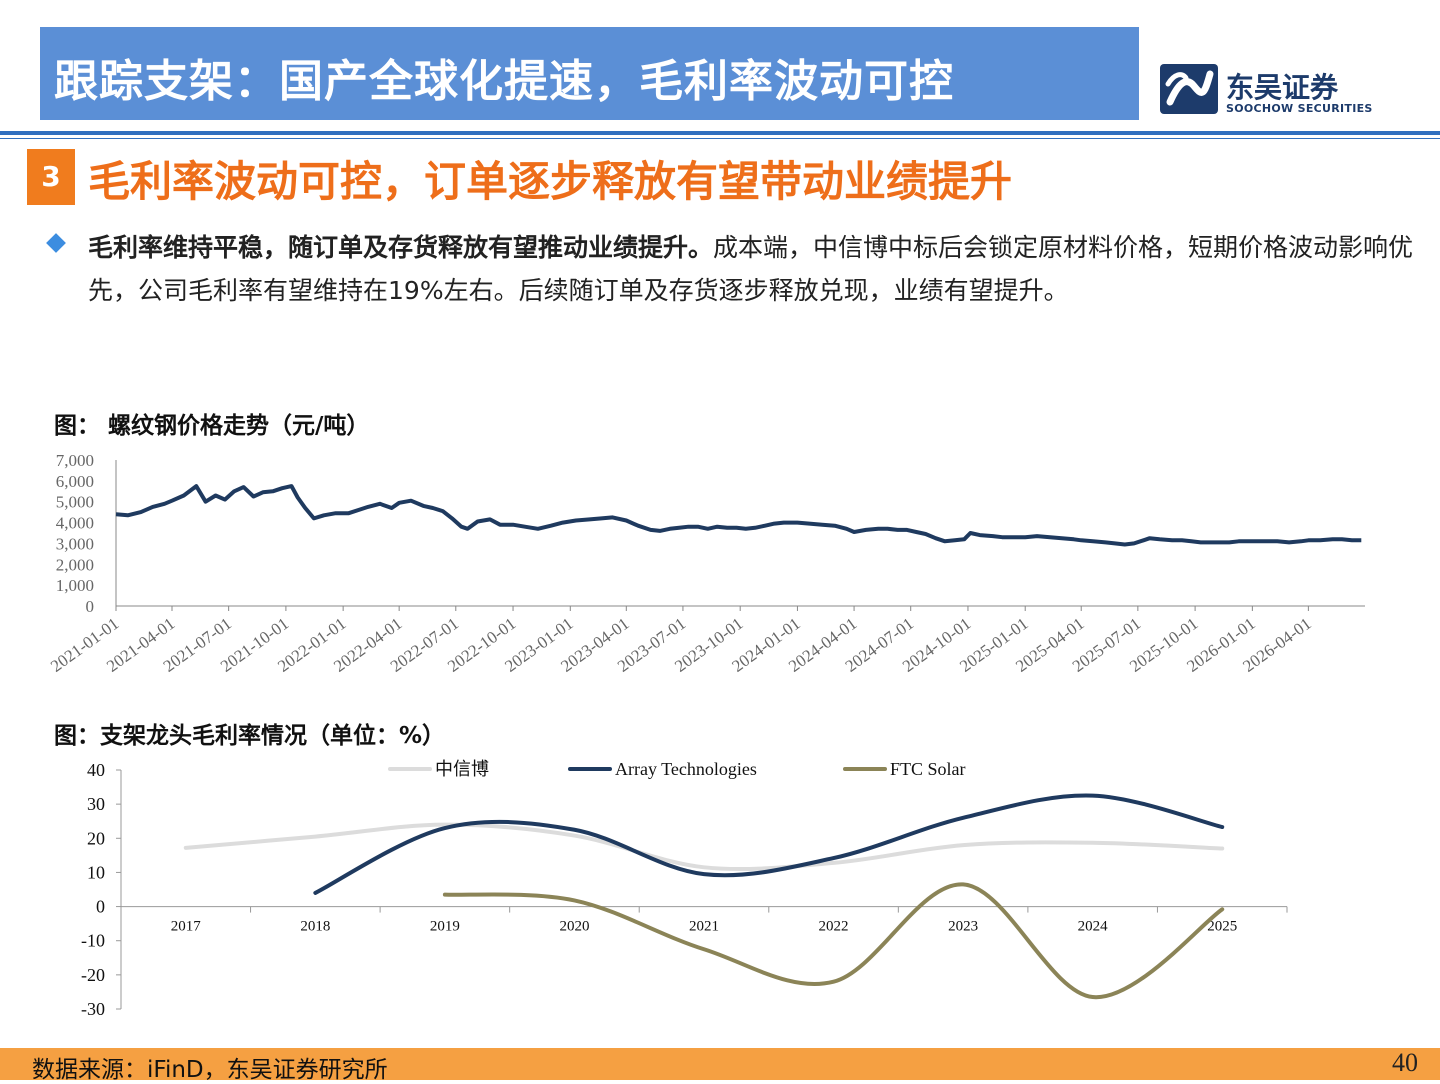  What do you see at coordinates (1189, 89) in the screenshot?
I see `soochow-logo-icon` at bounding box center [1189, 89].